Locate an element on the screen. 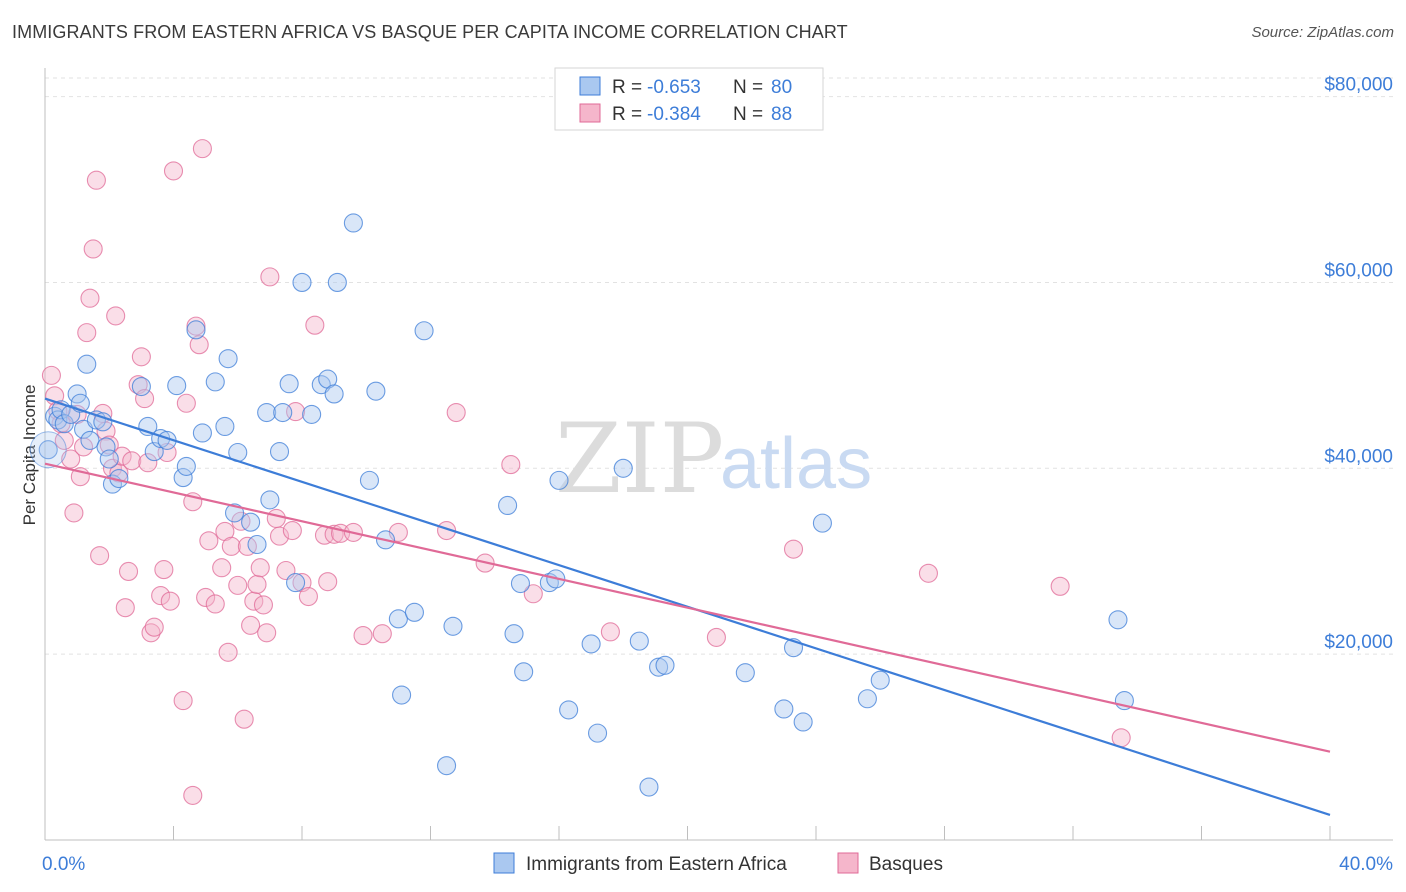  series-legend: Immigrants from Eastern Africa Basques is located at coordinates (718, 863).